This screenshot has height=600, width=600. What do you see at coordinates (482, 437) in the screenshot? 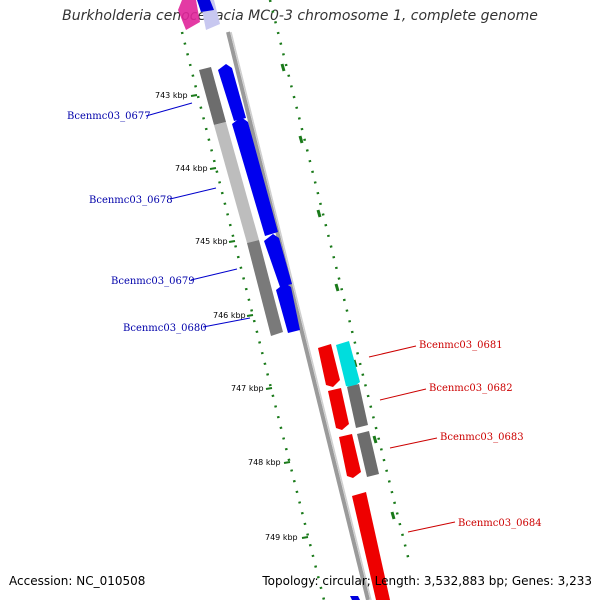
I see `gene-label-0683: Bcenmc03_0683` at bounding box center [482, 437].